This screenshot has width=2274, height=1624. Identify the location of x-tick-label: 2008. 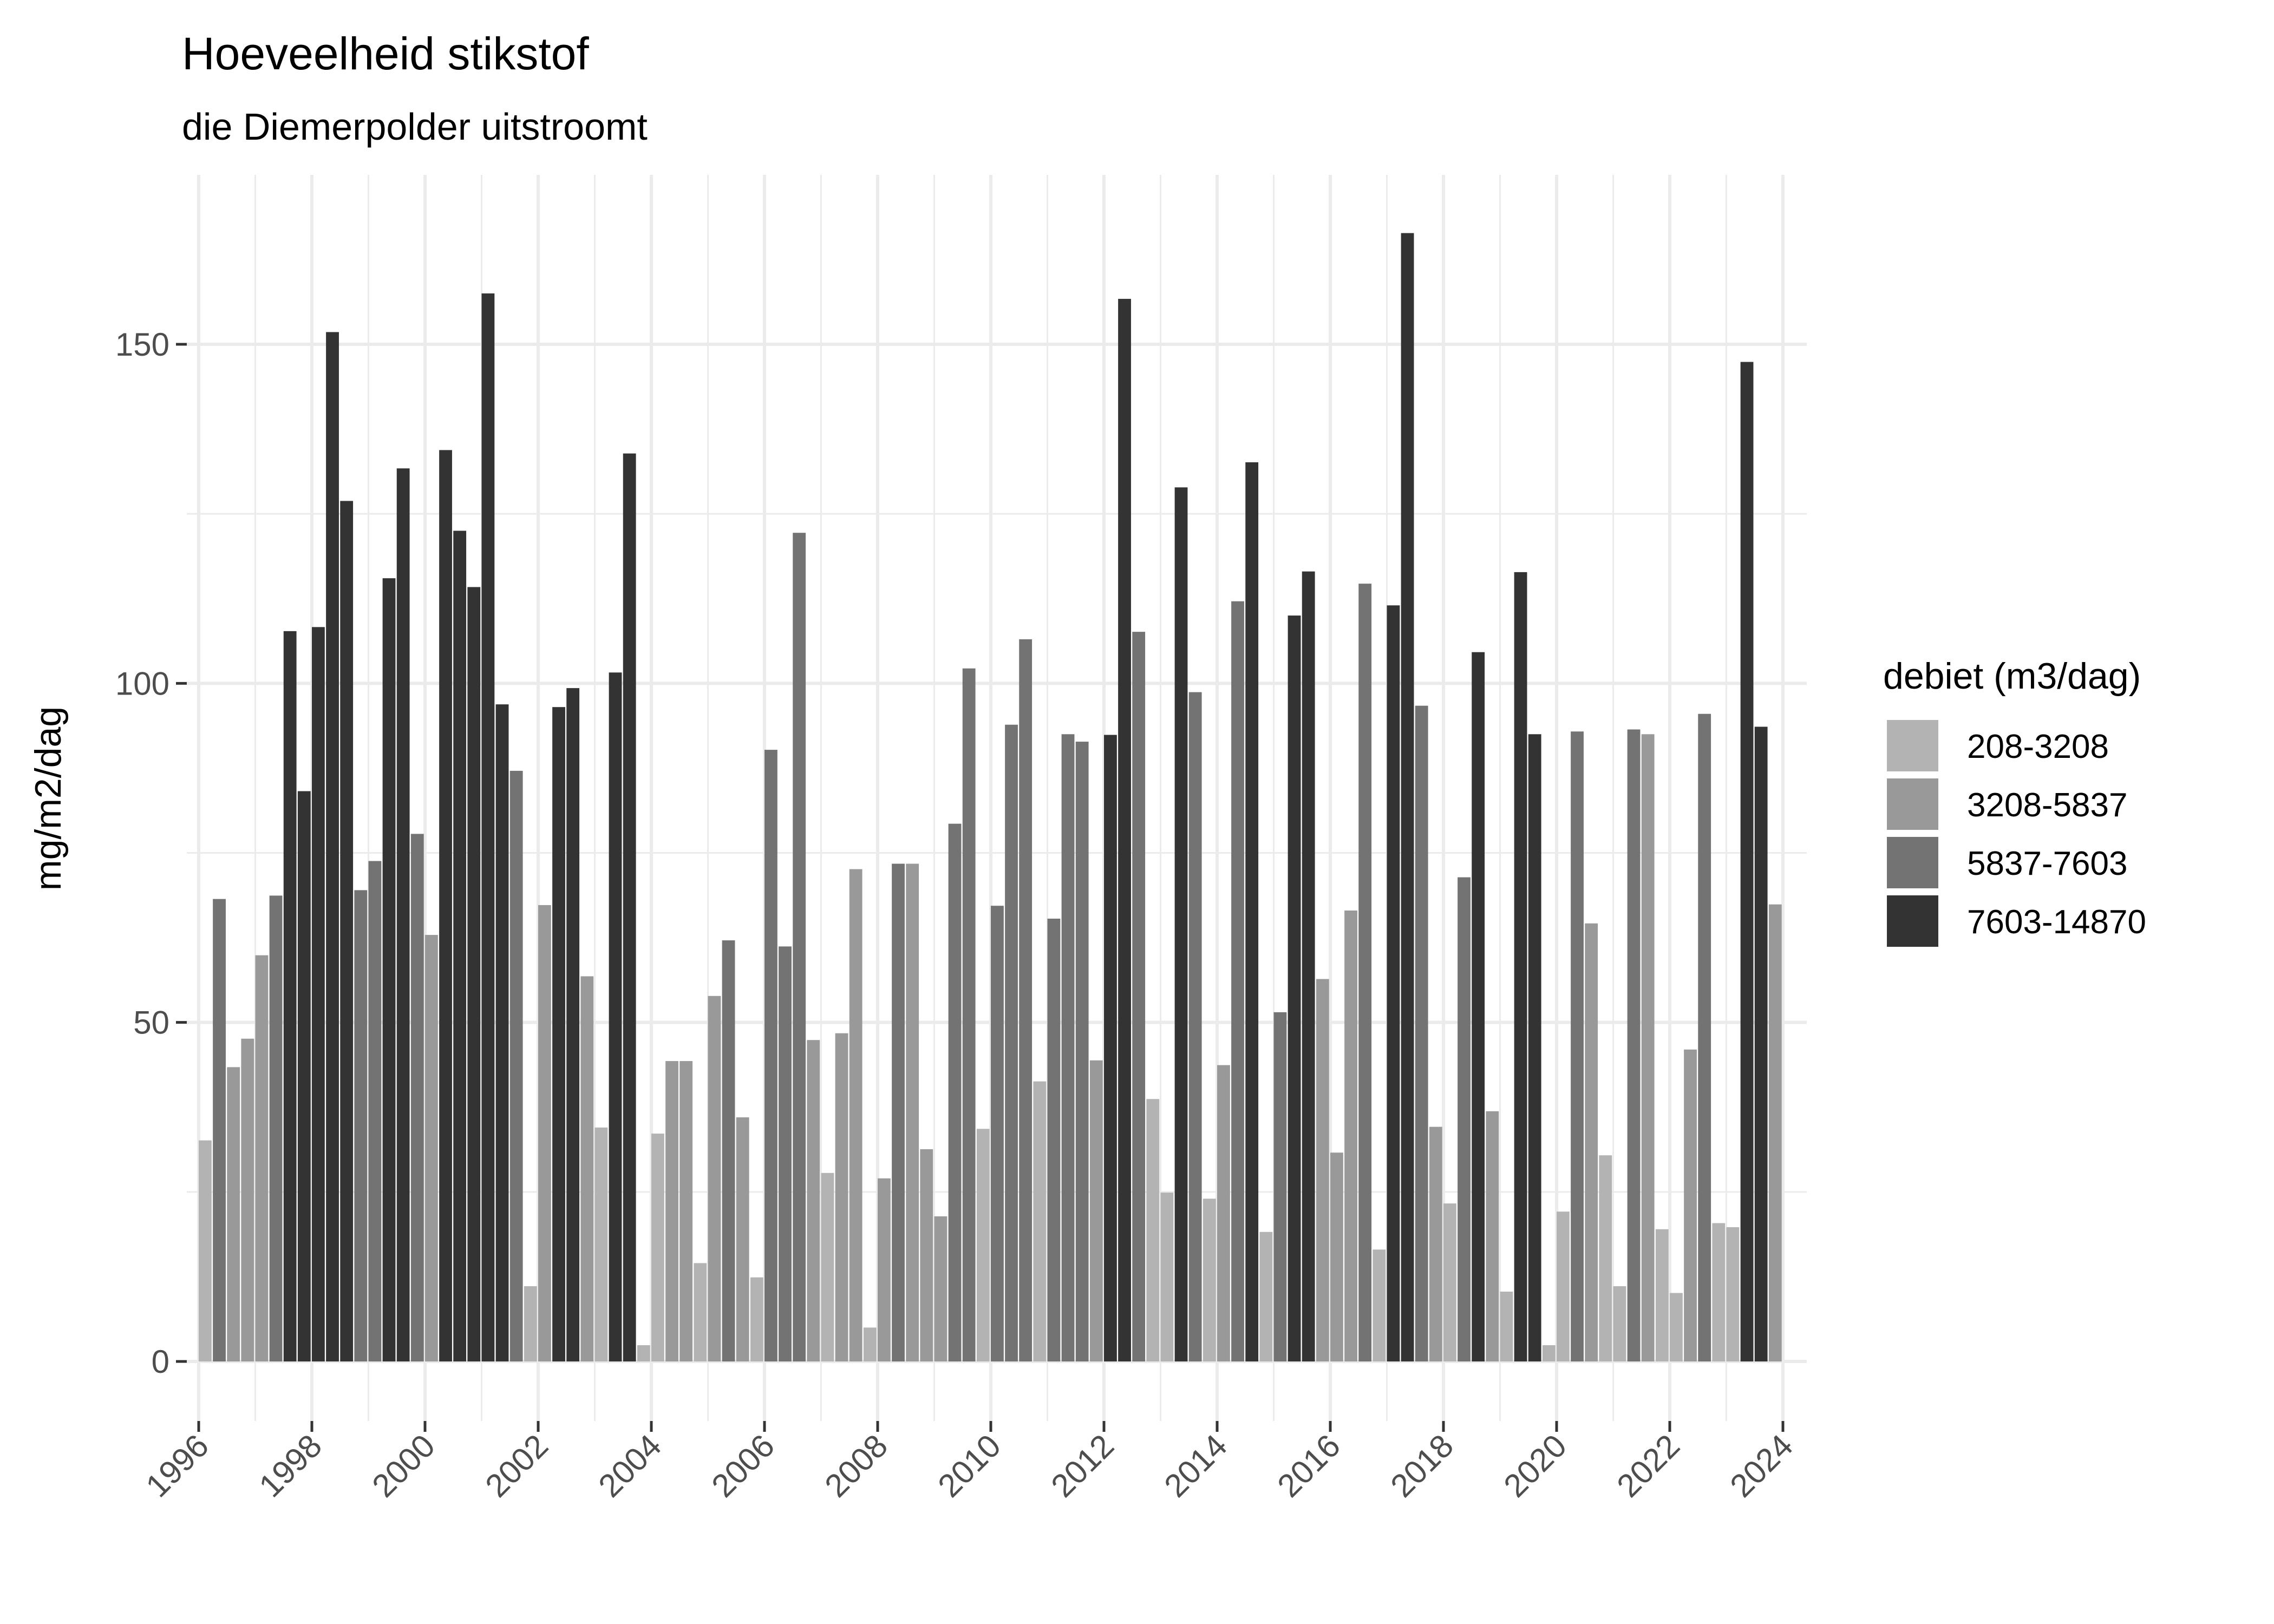
(856, 1465).